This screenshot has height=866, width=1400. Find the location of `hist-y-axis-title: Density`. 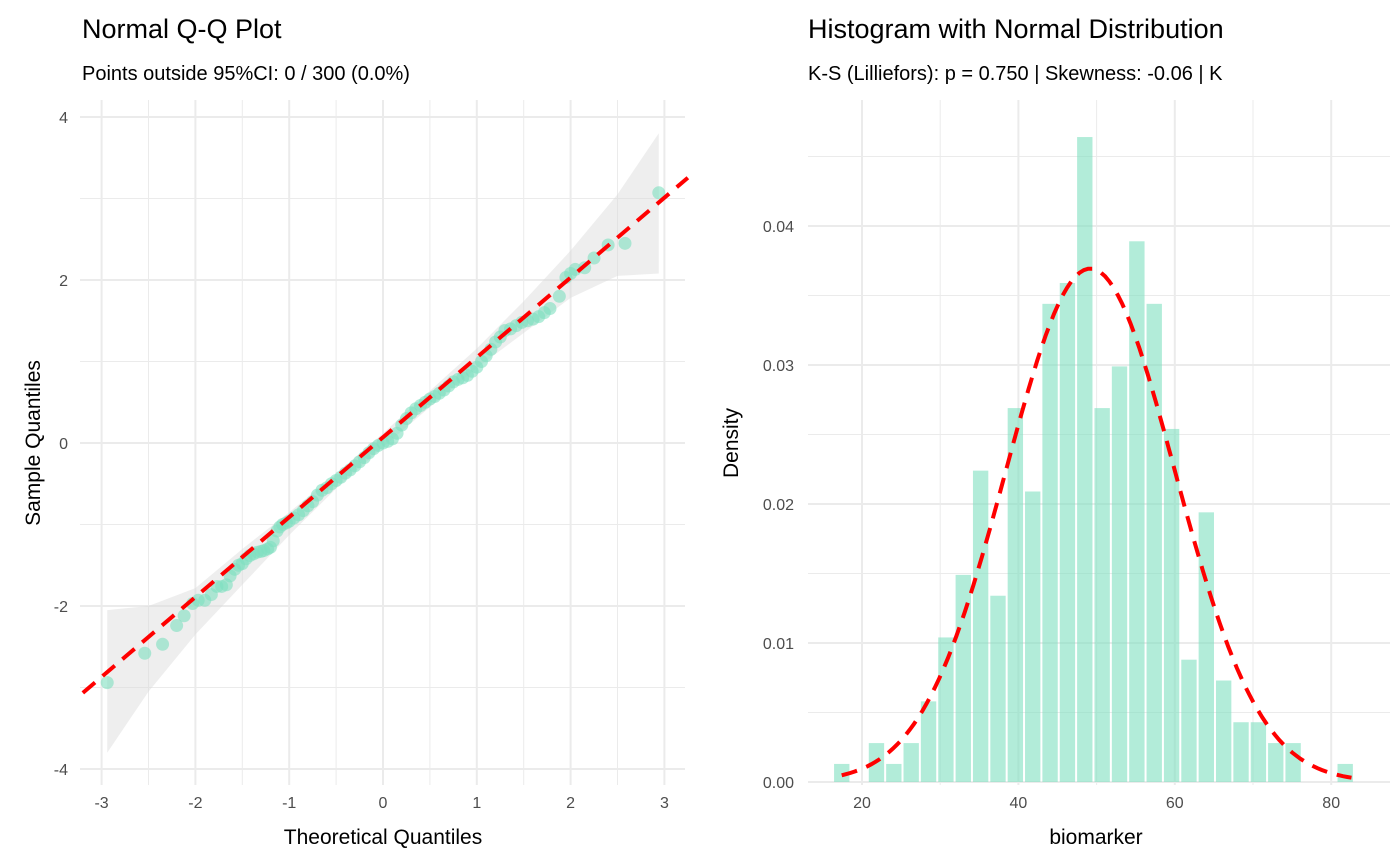

hist-y-axis-title: Density is located at coordinates (731, 442).